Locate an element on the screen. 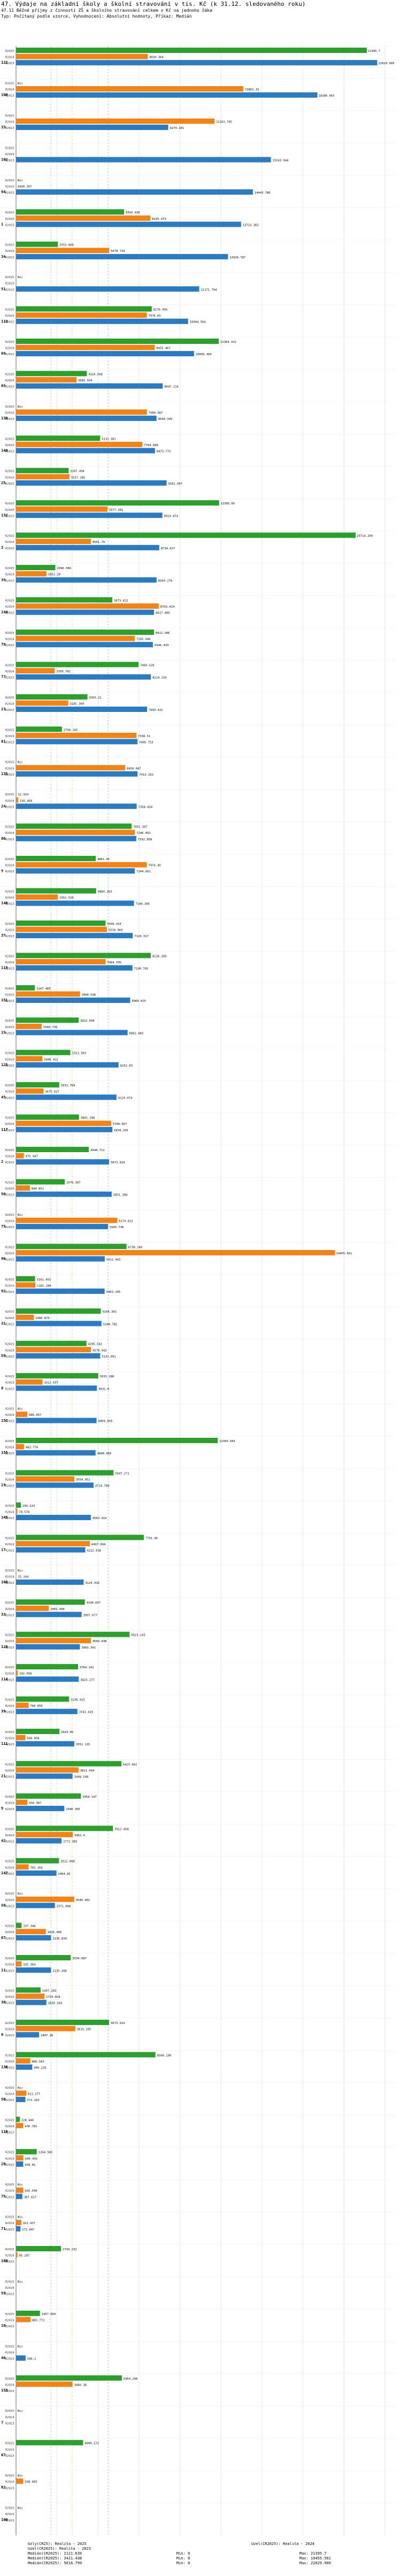  data-label: 7704.608 is located at coordinates (151, 445).